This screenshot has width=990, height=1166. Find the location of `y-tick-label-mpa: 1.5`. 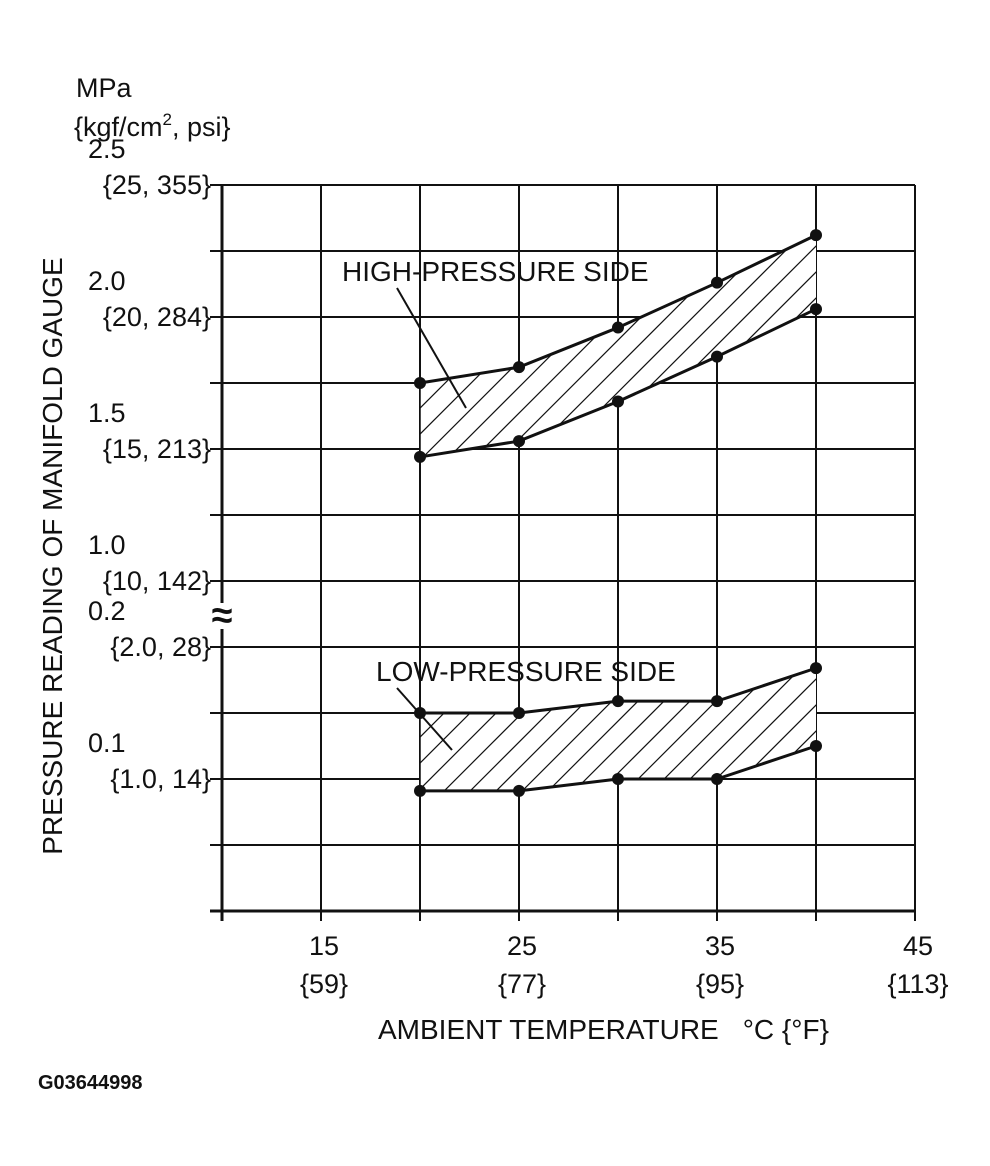

y-tick-label-mpa: 1.5 is located at coordinates (107, 413).